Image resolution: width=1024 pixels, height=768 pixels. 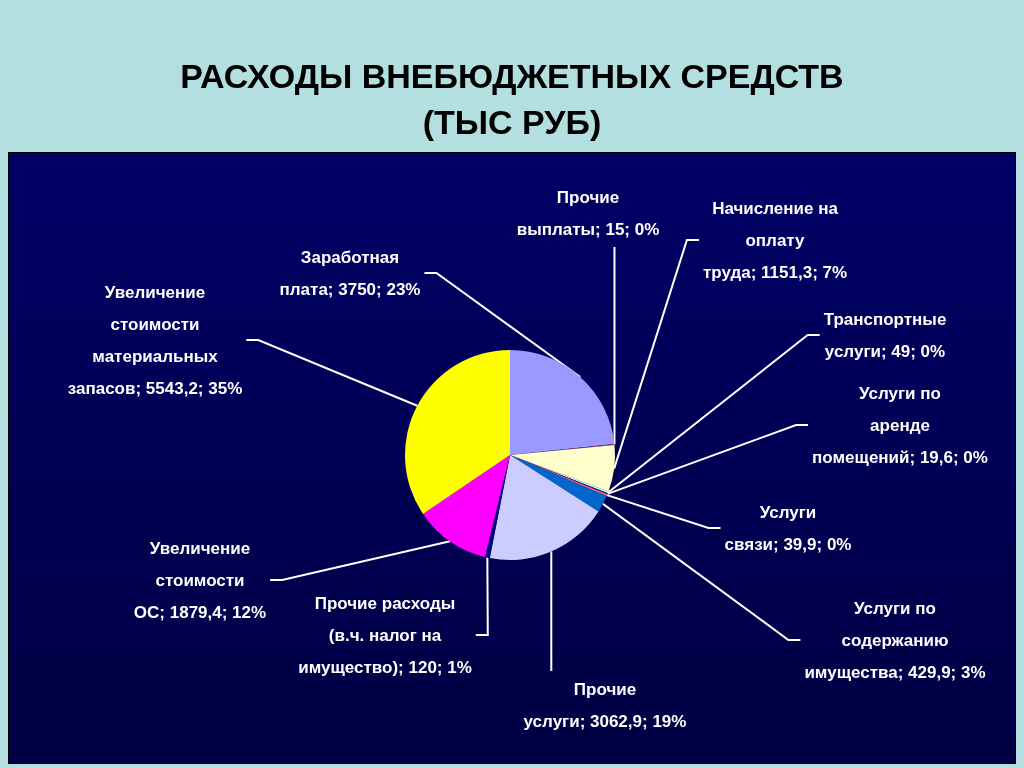 I want to click on slice-label: Прочие расходы (в.ч. налог на имущество); 120; 1%, so click(x=385, y=635).